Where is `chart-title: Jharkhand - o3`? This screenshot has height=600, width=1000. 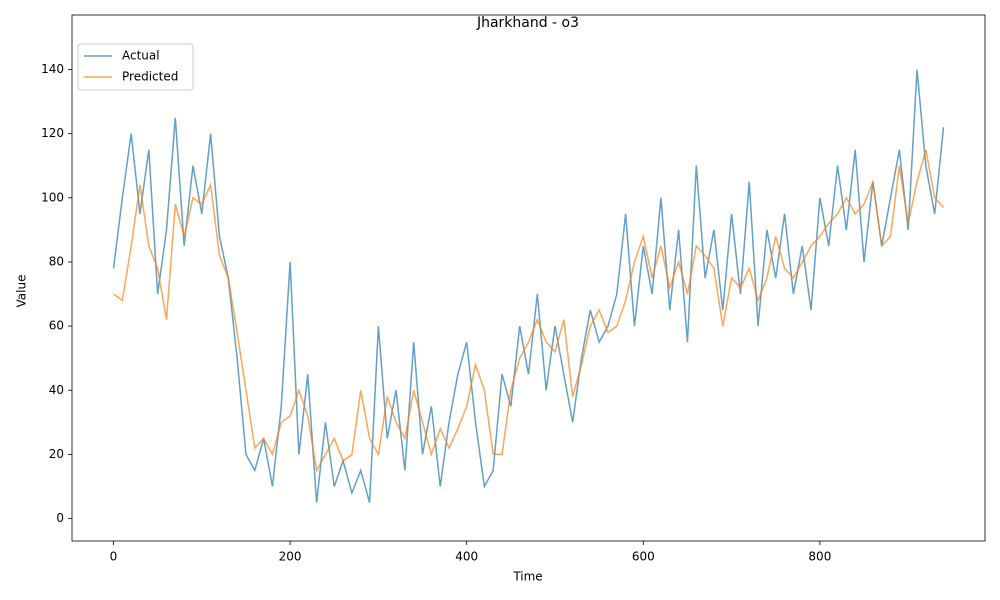
chart-title: Jharkhand - o3 is located at coordinates (527, 23).